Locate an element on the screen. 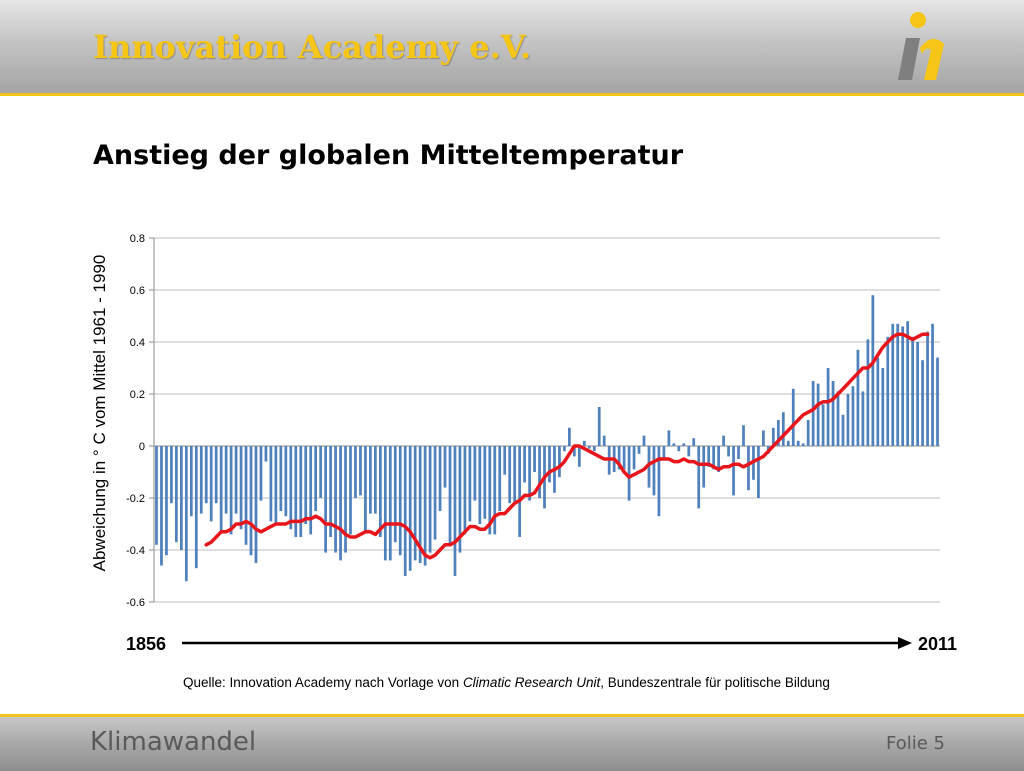 The height and width of the screenshot is (771, 1024). y-tick-label: -0.4 is located at coordinates (135, 551).